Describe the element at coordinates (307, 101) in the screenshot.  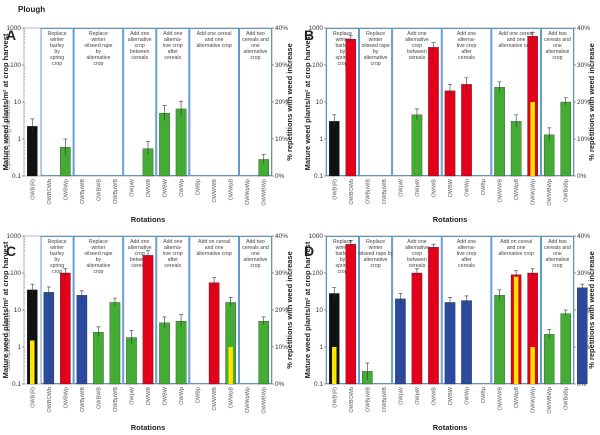
I see `y-axis-label: Mature weed plants/m² at crop harvest` at that location.